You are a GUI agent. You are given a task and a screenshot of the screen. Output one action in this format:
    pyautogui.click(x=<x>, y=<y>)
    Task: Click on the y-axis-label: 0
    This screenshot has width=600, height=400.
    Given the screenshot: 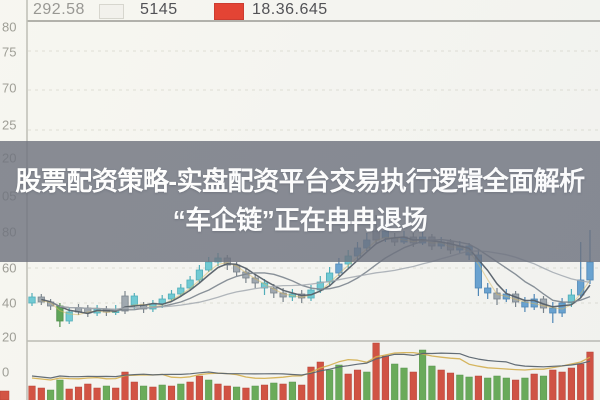 What is the action you would take?
    pyautogui.click(x=6, y=372)
    